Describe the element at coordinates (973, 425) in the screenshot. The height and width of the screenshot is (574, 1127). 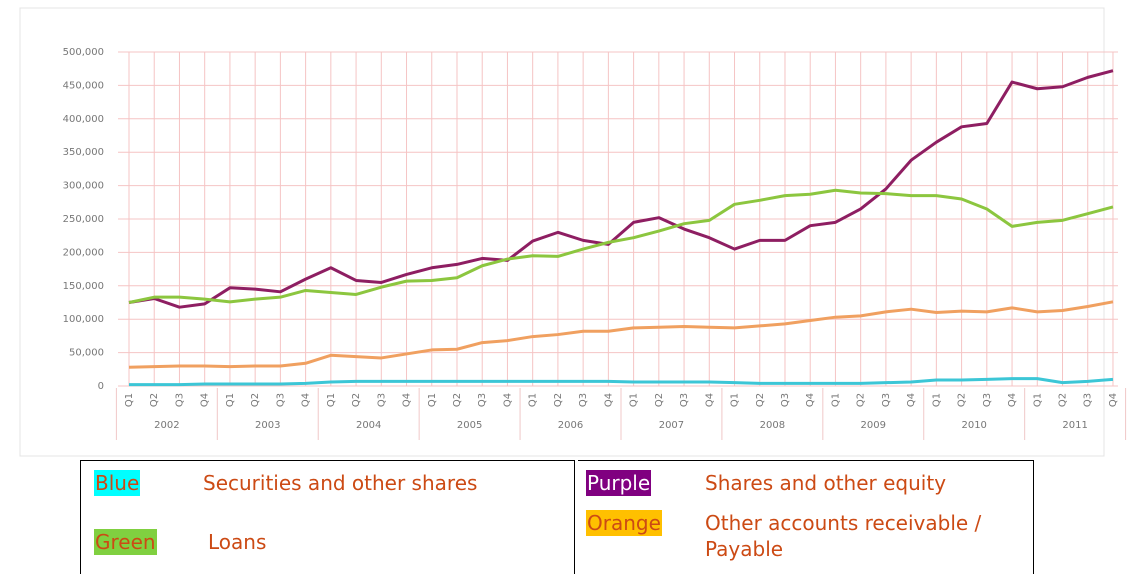
I see `year-label: 2010` at that location.